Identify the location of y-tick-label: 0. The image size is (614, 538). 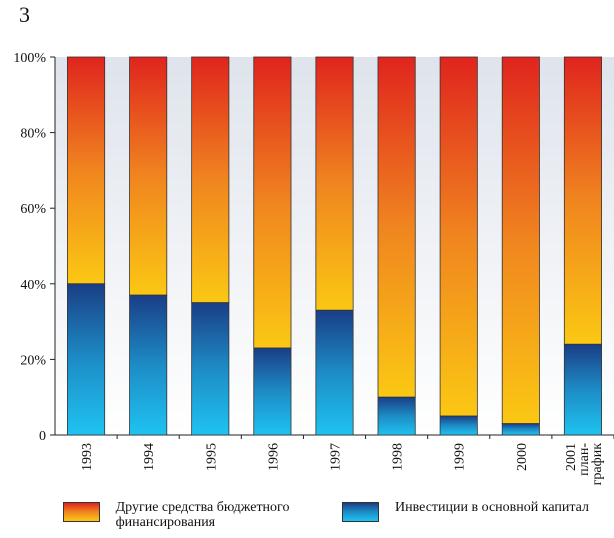
(42, 436).